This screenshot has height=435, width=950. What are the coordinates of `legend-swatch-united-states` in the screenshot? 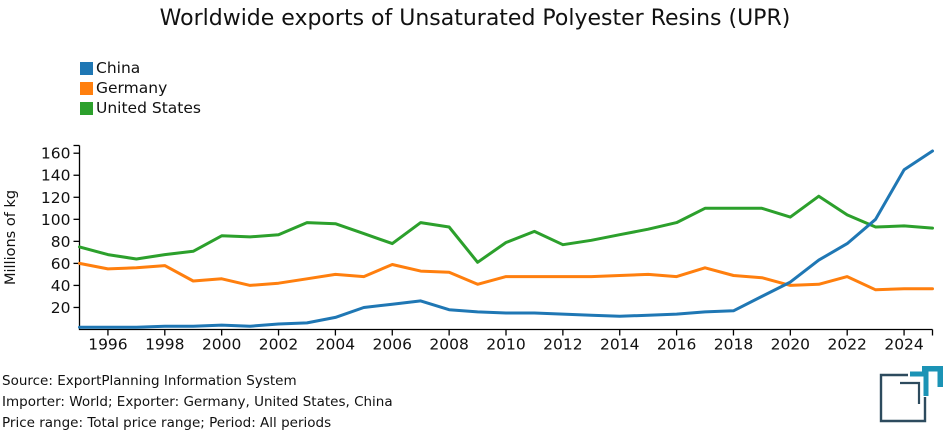 It's located at (86, 108).